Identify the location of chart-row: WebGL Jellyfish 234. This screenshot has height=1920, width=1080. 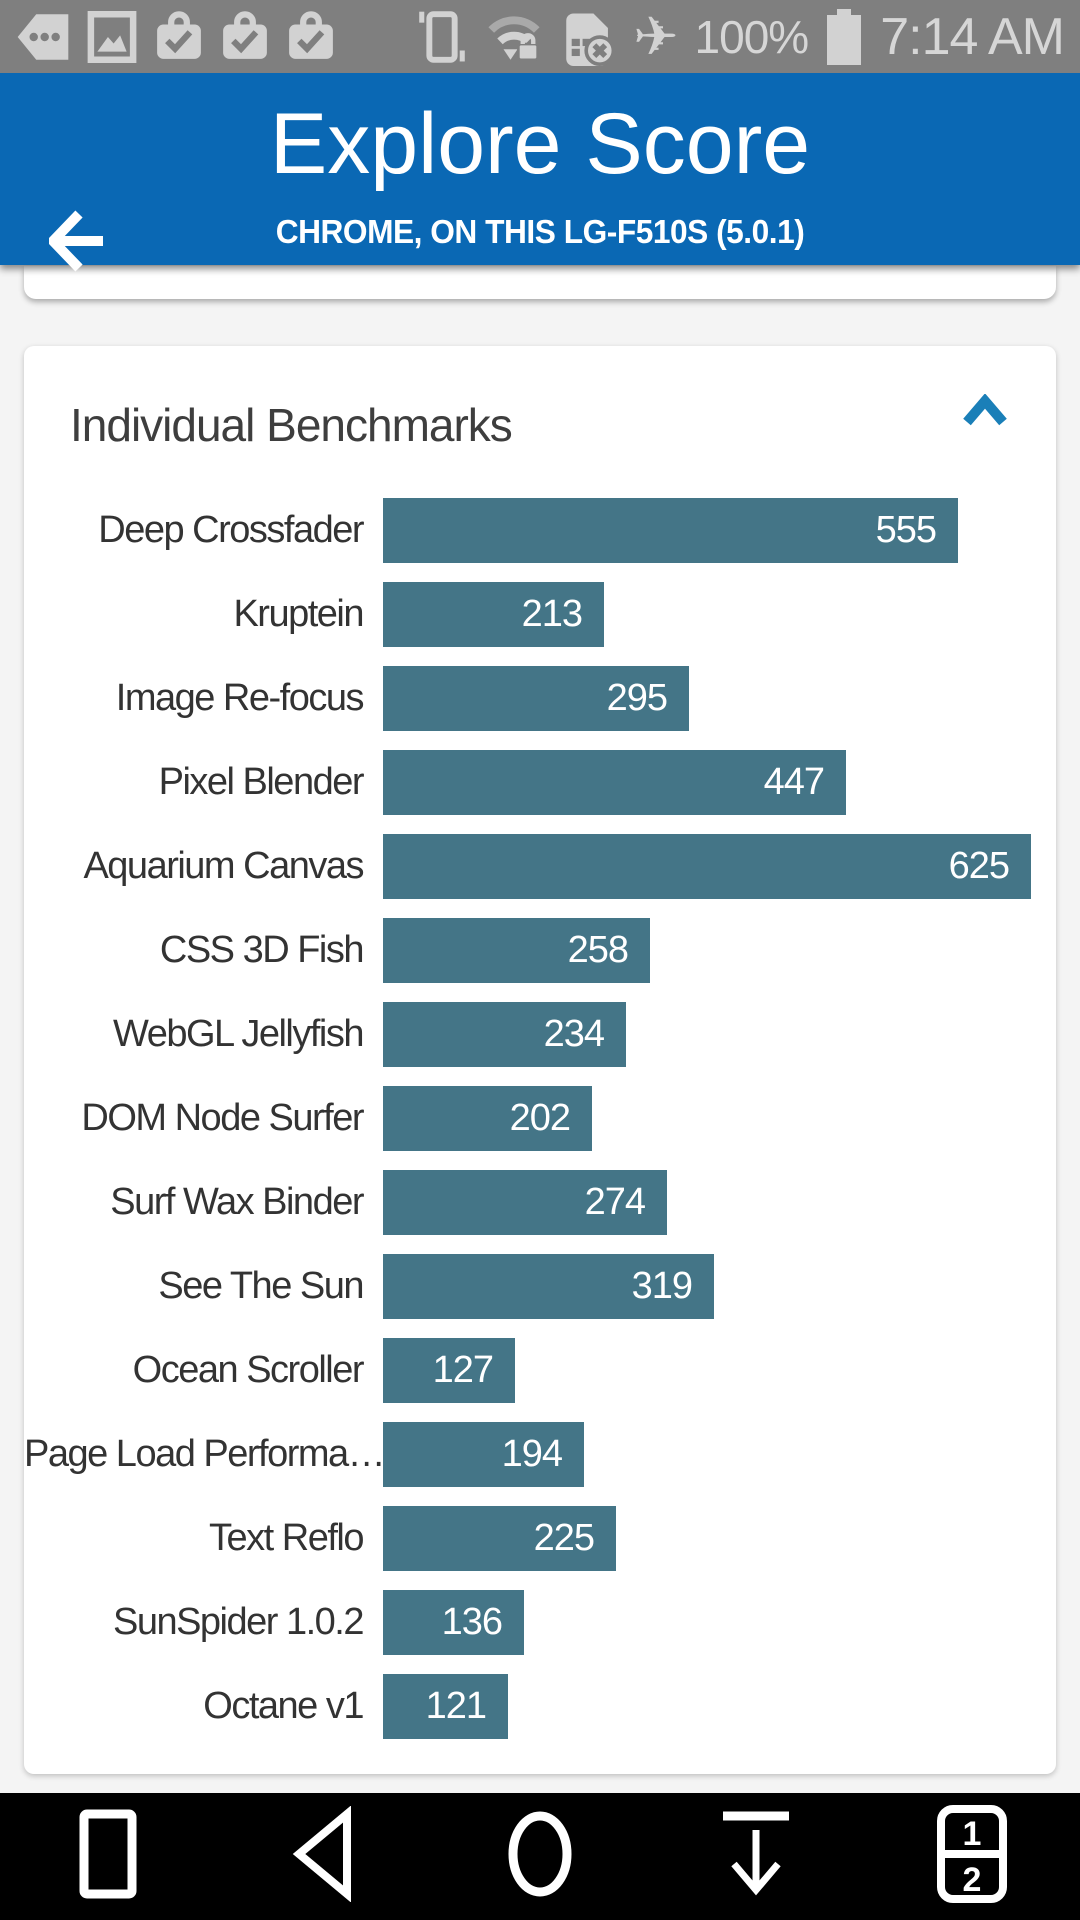
(540, 1034).